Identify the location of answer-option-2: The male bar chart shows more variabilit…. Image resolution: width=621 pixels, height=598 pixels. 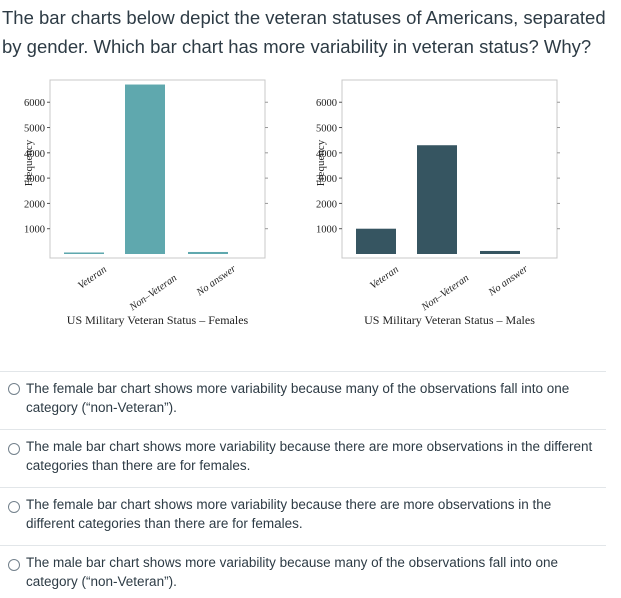
(303, 458).